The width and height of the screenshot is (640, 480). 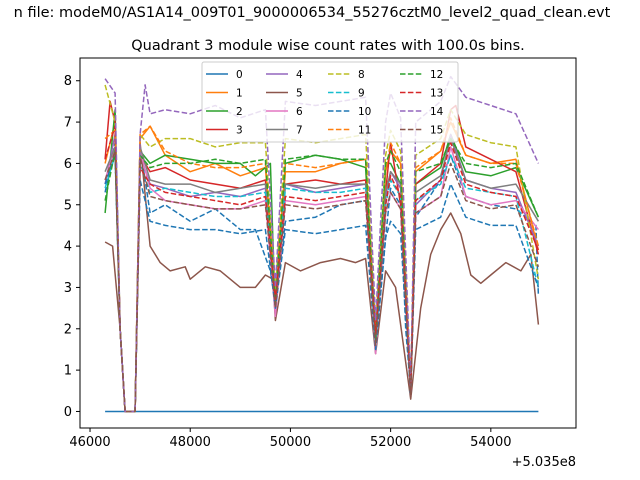 I want to click on y-tick-label: 6, so click(x=68, y=164).